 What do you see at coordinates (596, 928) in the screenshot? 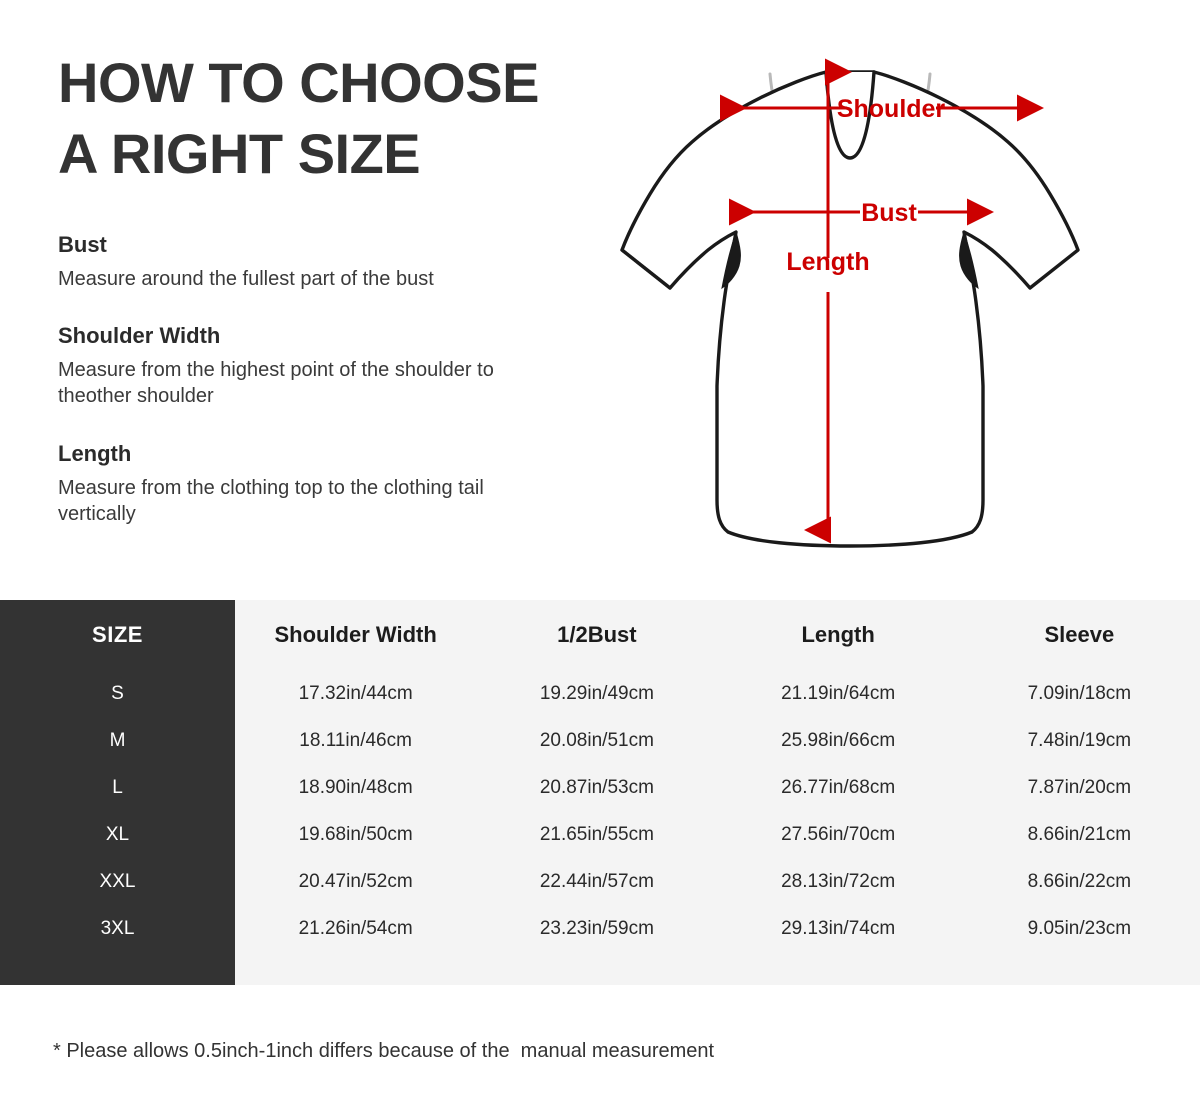
I see `cell-half-bust: 23.23in/59cm` at bounding box center [596, 928].